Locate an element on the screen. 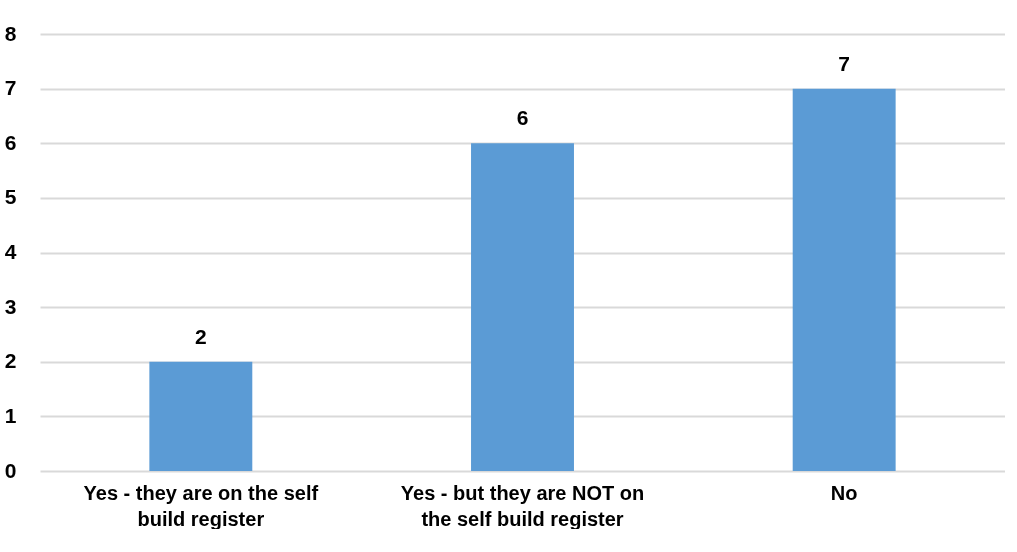 The image size is (1017, 552). y-tick-label: 6 is located at coordinates (10, 142).